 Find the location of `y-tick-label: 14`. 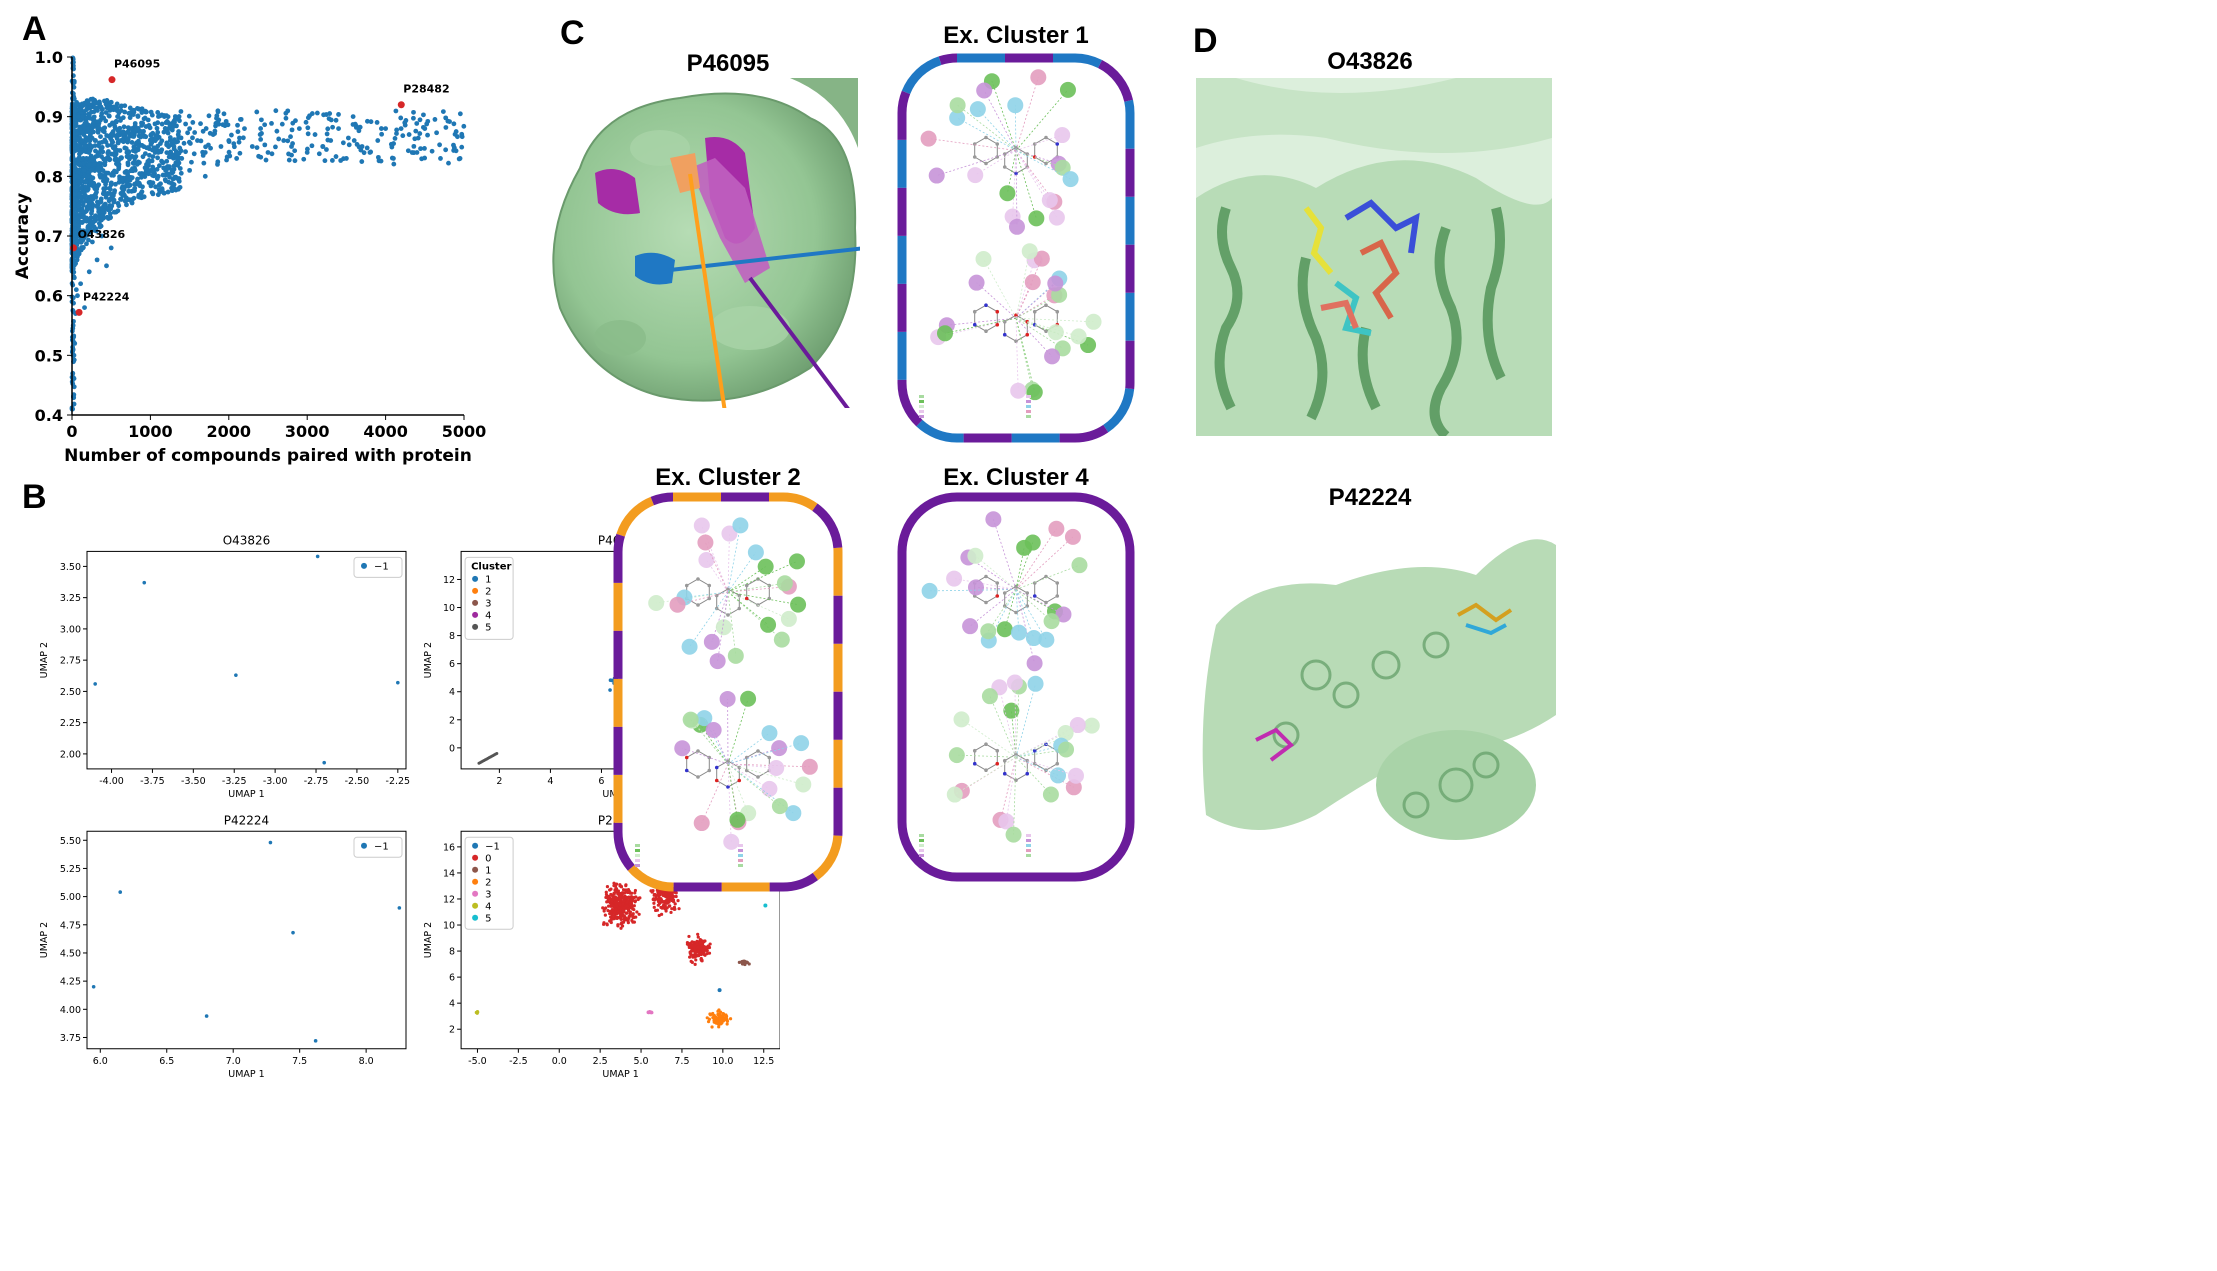

y-tick-label: 14 is located at coordinates (449, 873).